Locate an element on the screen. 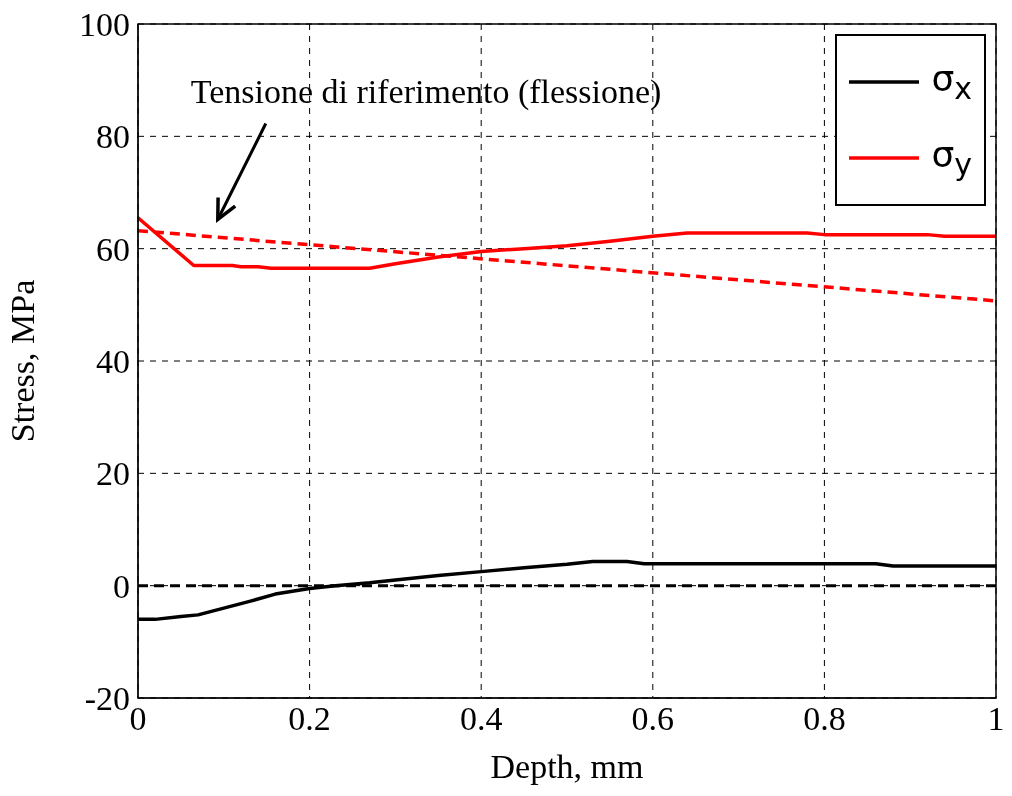  y-tick-label: 80 is located at coordinates (113, 137).